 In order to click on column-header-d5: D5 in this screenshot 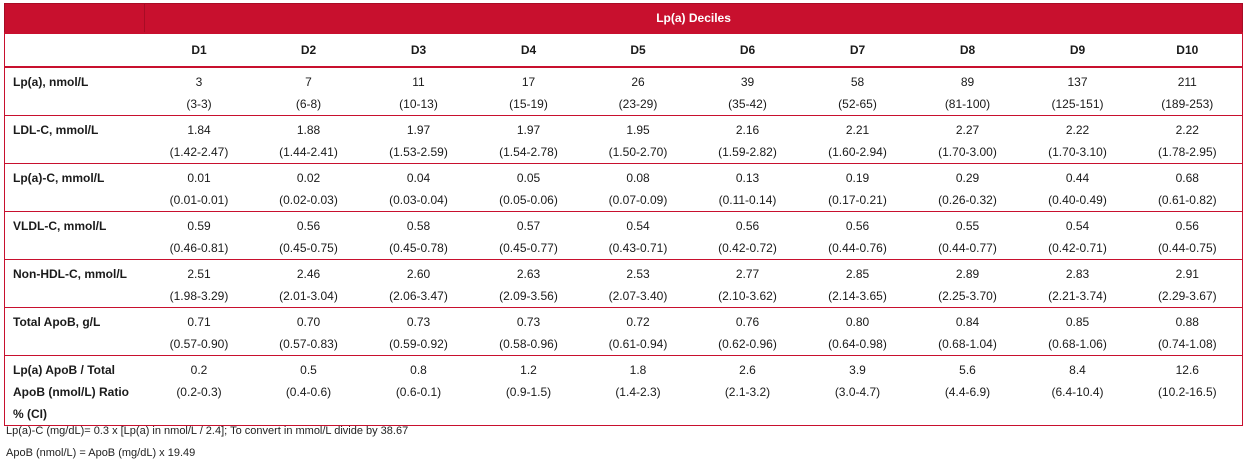, I will do `click(638, 50)`.